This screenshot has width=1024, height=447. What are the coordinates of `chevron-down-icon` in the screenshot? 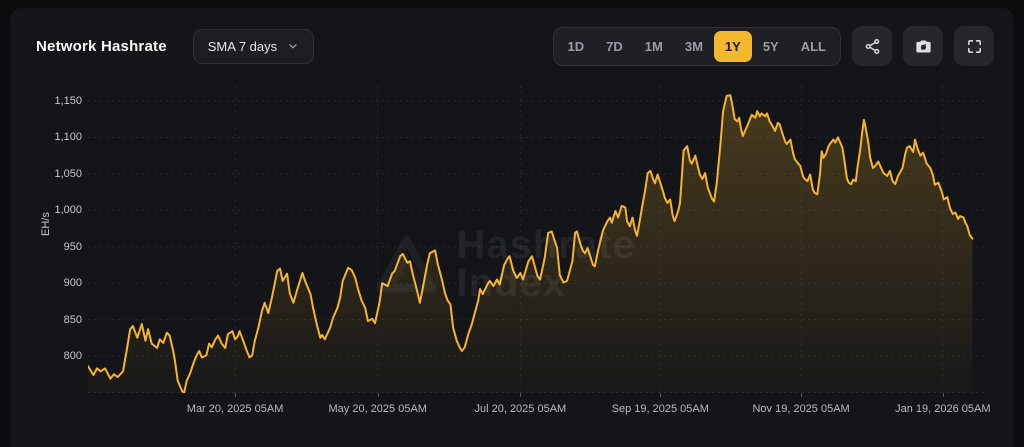 It's located at (293, 46).